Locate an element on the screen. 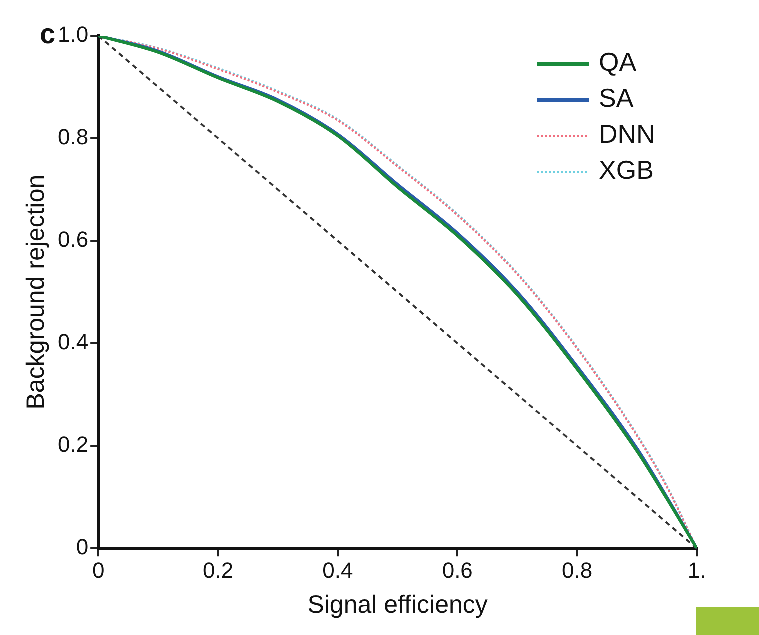 The height and width of the screenshot is (635, 759). x-tick-label: 0.6 is located at coordinates (457, 570).